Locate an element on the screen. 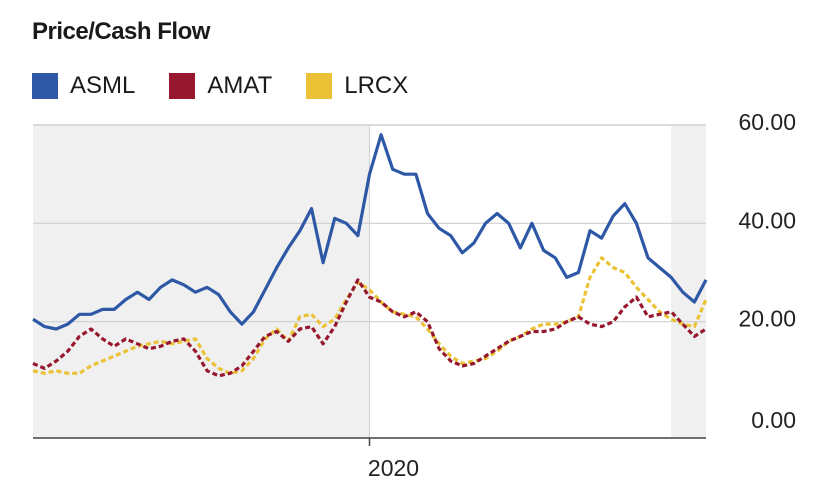 The width and height of the screenshot is (828, 495). legend-label-amat: AMAT is located at coordinates (240, 85).